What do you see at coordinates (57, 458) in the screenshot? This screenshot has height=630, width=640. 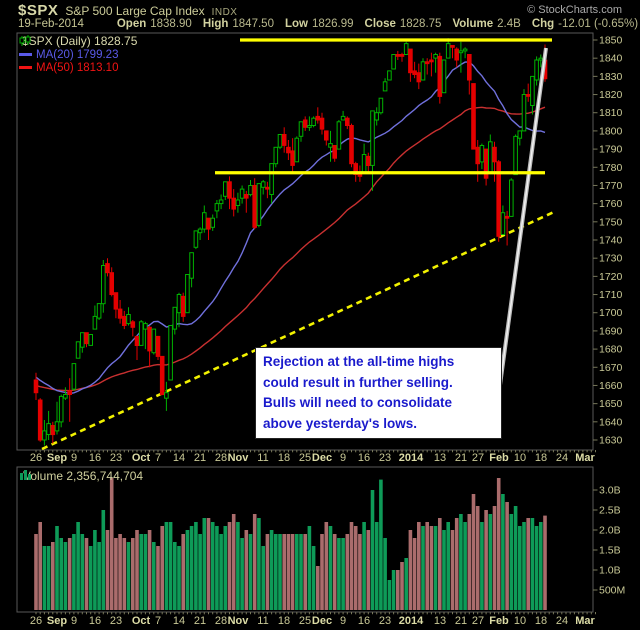 I see `date-label: Sep` at bounding box center [57, 458].